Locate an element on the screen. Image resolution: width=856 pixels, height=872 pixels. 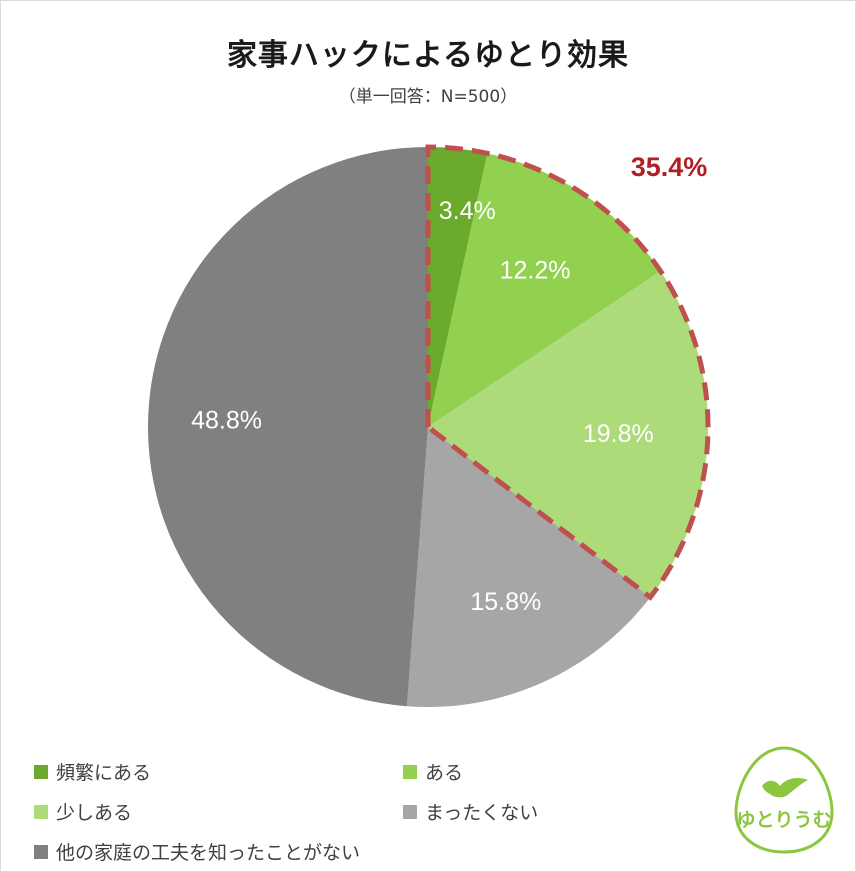
slice-yes is located at coordinates (544, 290).